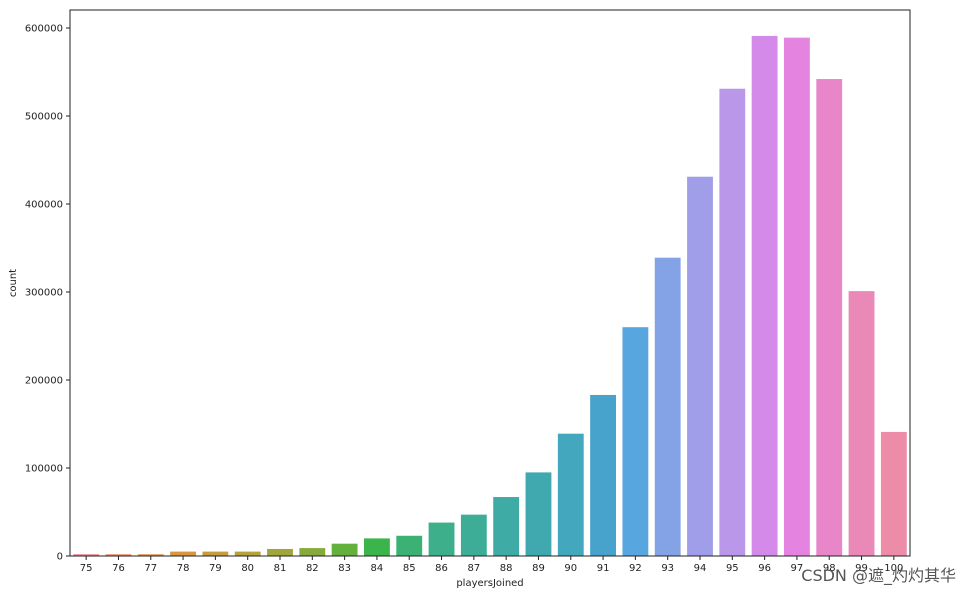 The height and width of the screenshot is (594, 970). Describe the element at coordinates (409, 568) in the screenshot. I see `x-tick-label: 85` at that location.